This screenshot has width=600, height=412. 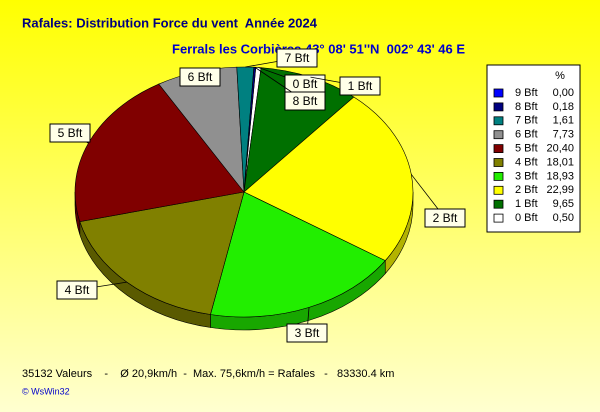 I want to click on legend-value: 18,01, so click(x=560, y=162).